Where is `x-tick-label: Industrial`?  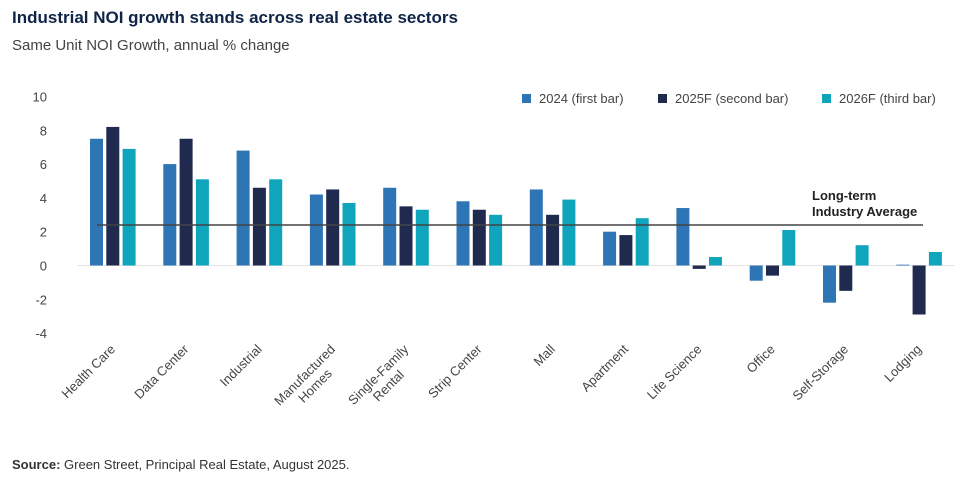
x-tick-label: Industrial is located at coordinates (241, 365).